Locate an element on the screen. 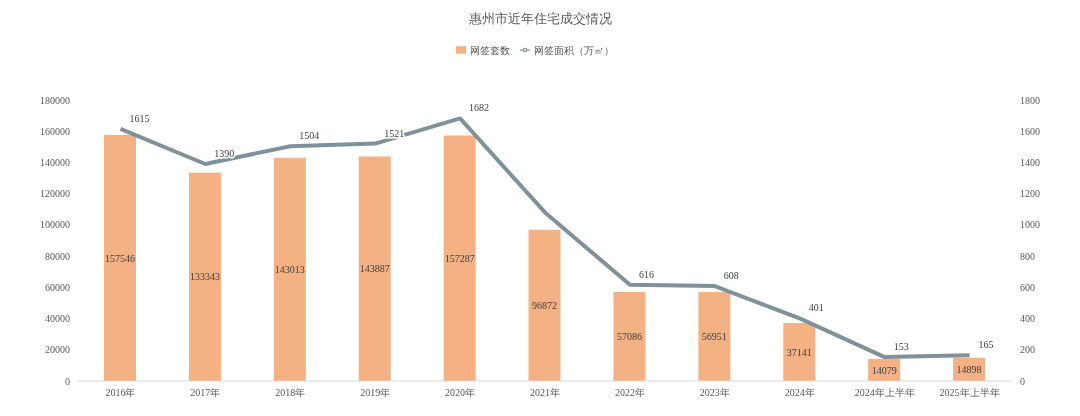 The height and width of the screenshot is (416, 1080). y2-tick-label: 1200 is located at coordinates (1030, 194).